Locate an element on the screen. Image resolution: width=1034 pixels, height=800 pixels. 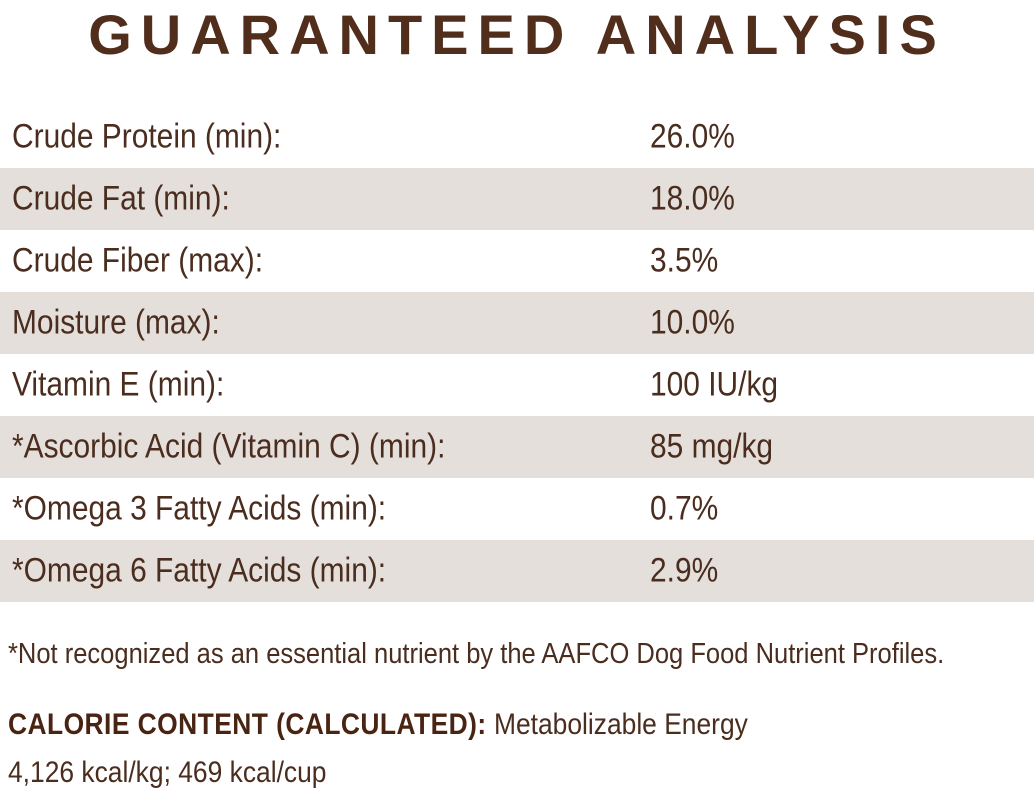
calorie-values: 4,126 kcal/kg; 469 kcal/cup is located at coordinates (167, 772).